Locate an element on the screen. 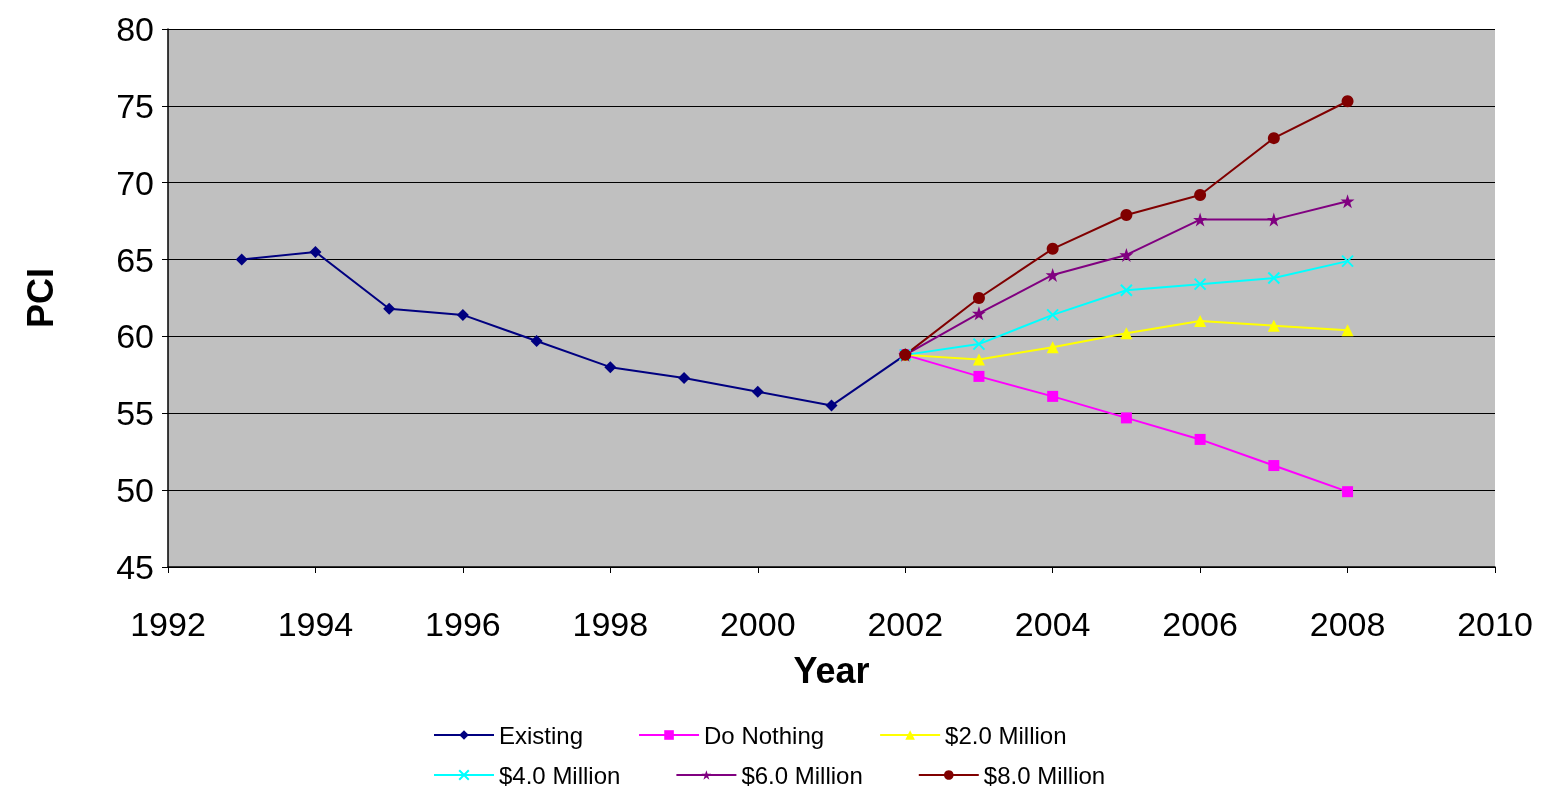  x-tick-label: 1992 is located at coordinates (168, 624).